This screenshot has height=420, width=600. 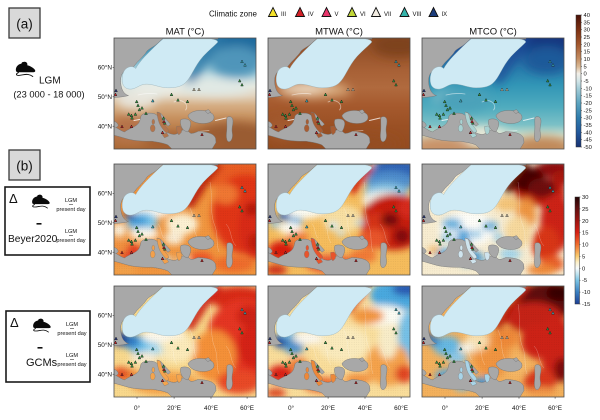 What do you see at coordinates (311, 15) in the screenshot?
I see `svg-text: IV` at bounding box center [311, 15].